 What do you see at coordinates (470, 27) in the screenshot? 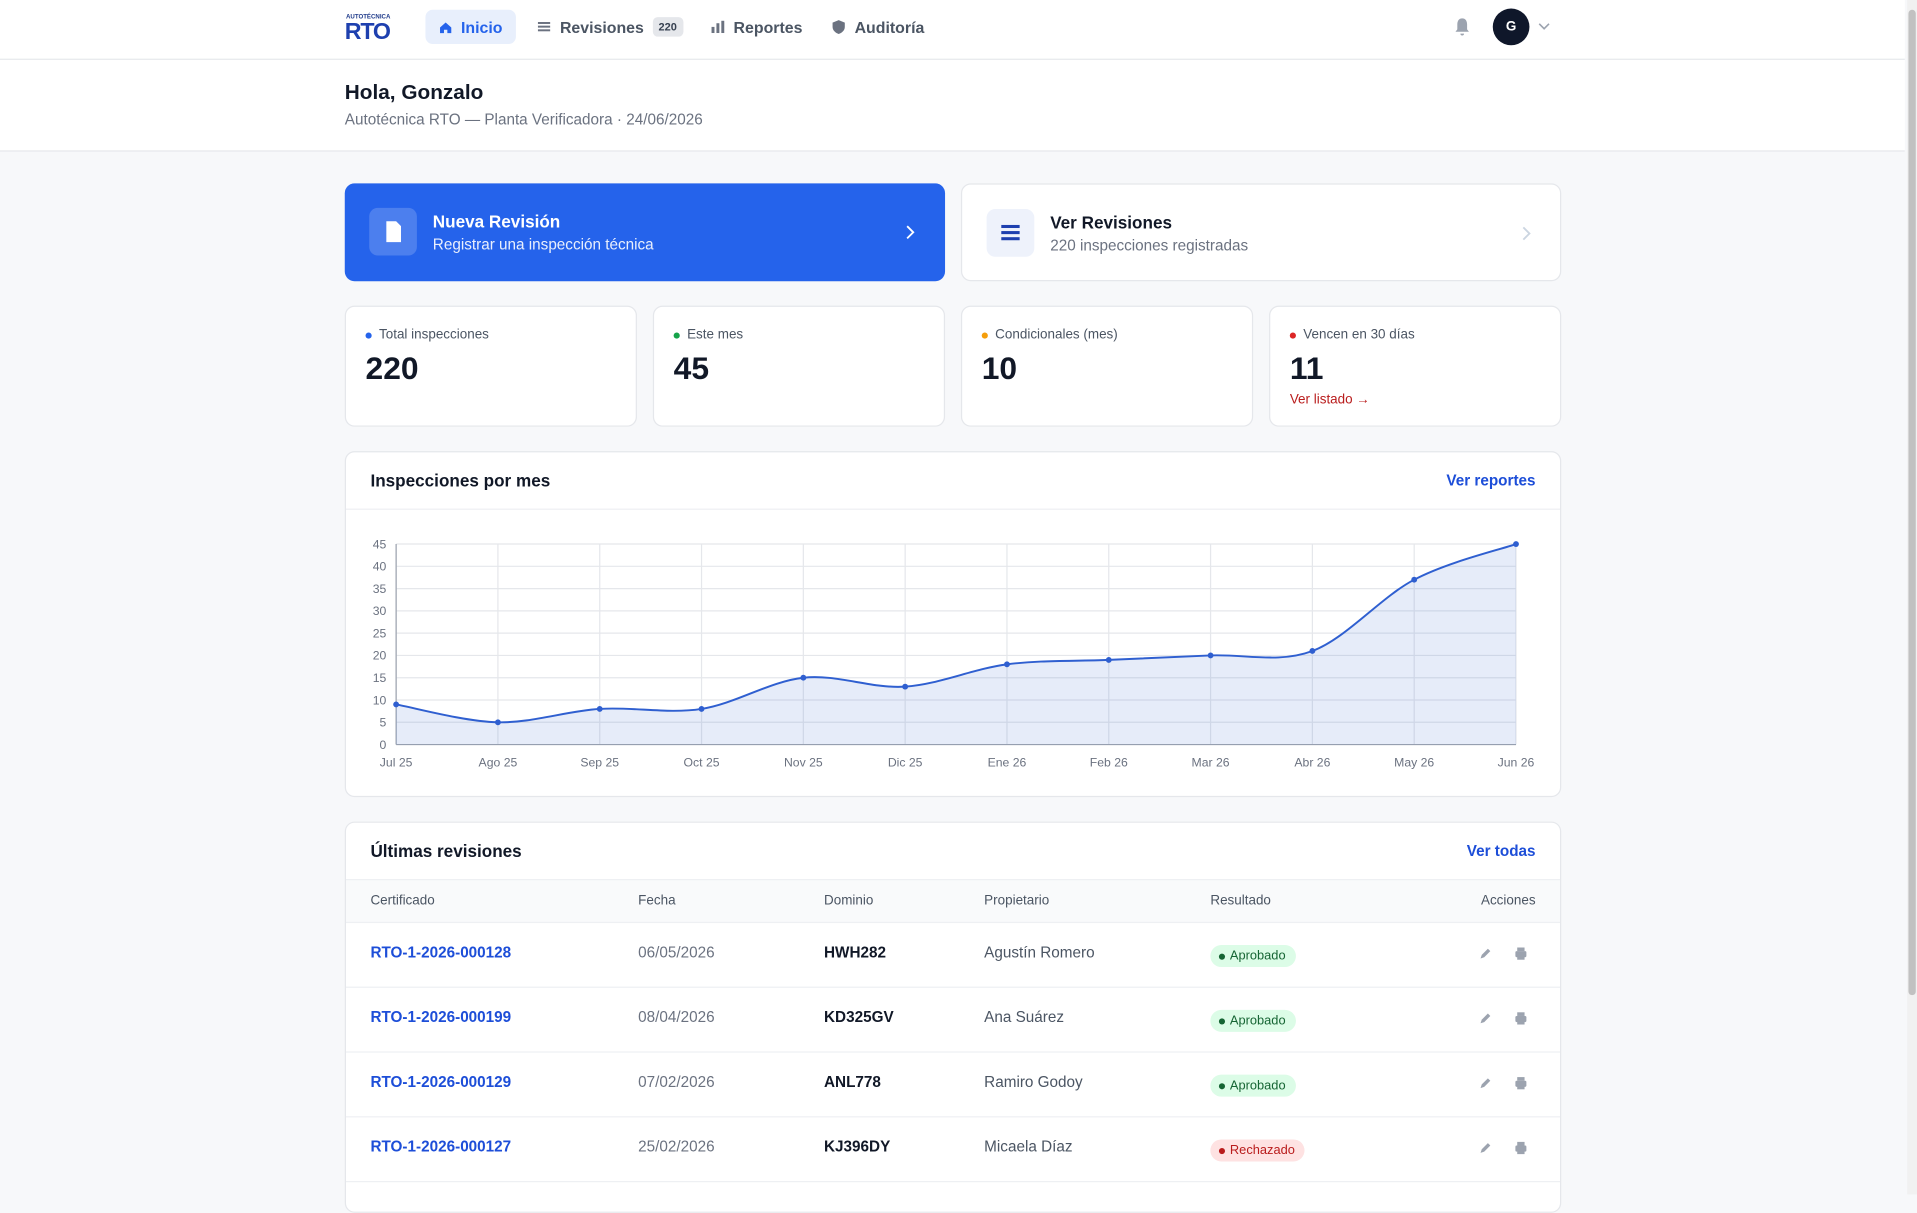
I see `nav-inicio: Inicio` at bounding box center [470, 27].